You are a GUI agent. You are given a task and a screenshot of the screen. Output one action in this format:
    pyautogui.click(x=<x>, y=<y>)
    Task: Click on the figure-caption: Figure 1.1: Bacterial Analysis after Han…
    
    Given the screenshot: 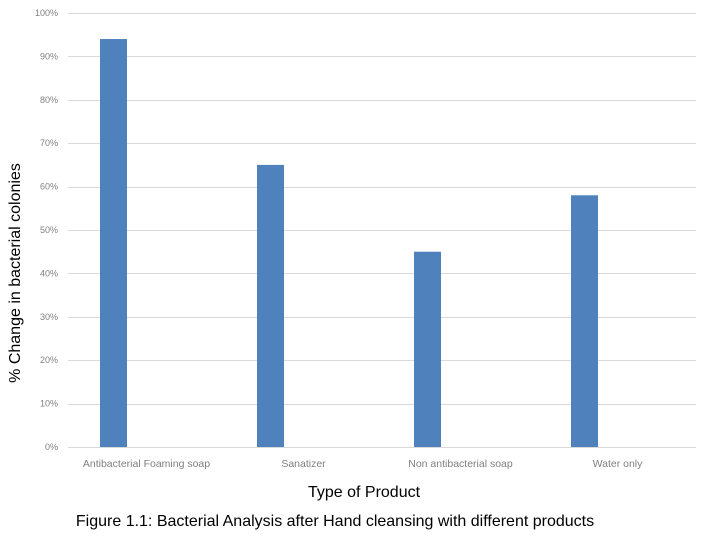 What is the action you would take?
    pyautogui.click(x=335, y=521)
    